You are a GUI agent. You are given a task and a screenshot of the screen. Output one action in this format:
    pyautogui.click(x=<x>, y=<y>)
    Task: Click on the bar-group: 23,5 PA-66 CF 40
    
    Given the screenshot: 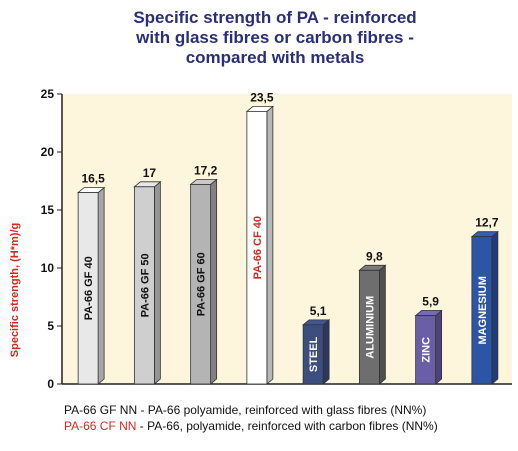 What is the action you would take?
    pyautogui.click(x=259, y=237)
    